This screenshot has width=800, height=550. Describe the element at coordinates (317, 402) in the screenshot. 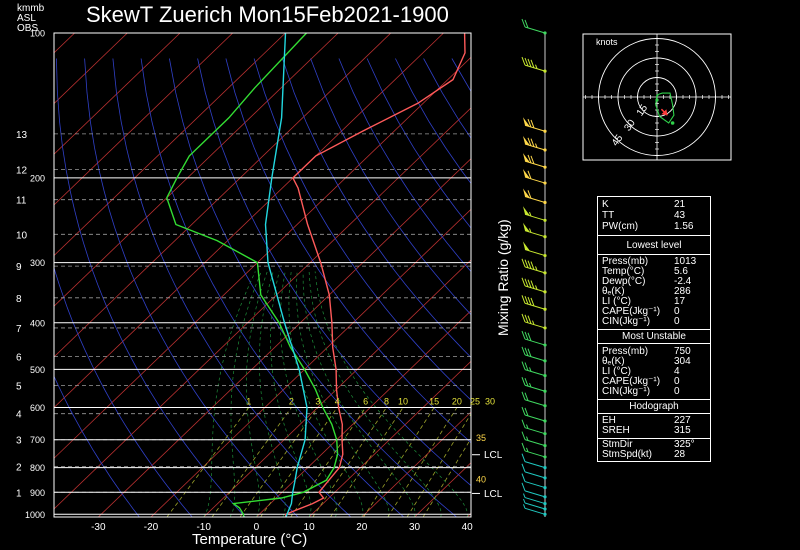

I see `mixing-ratio-label: 3` at that location.